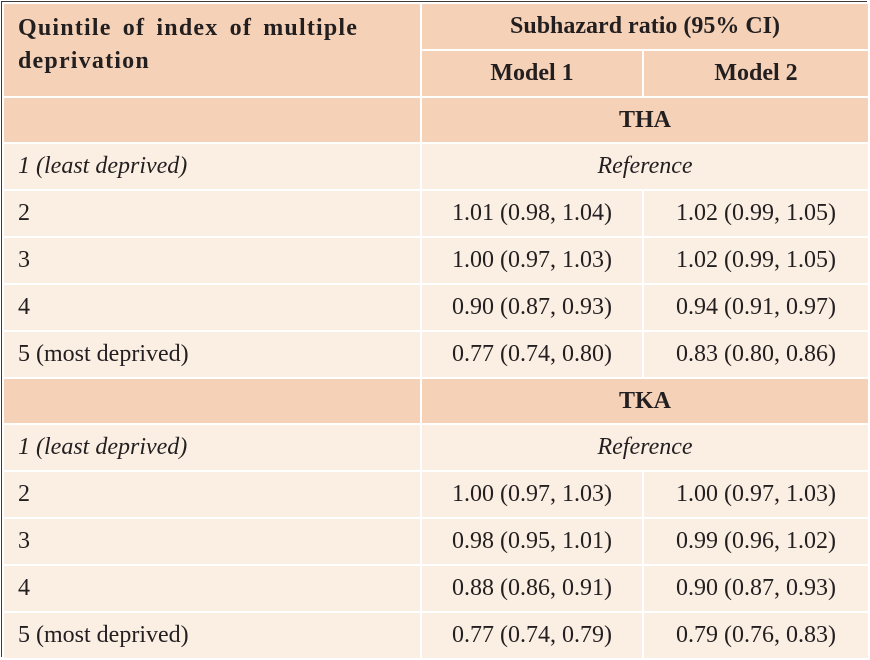 The width and height of the screenshot is (870, 660). I want to click on model1-header: Model 1, so click(532, 73).